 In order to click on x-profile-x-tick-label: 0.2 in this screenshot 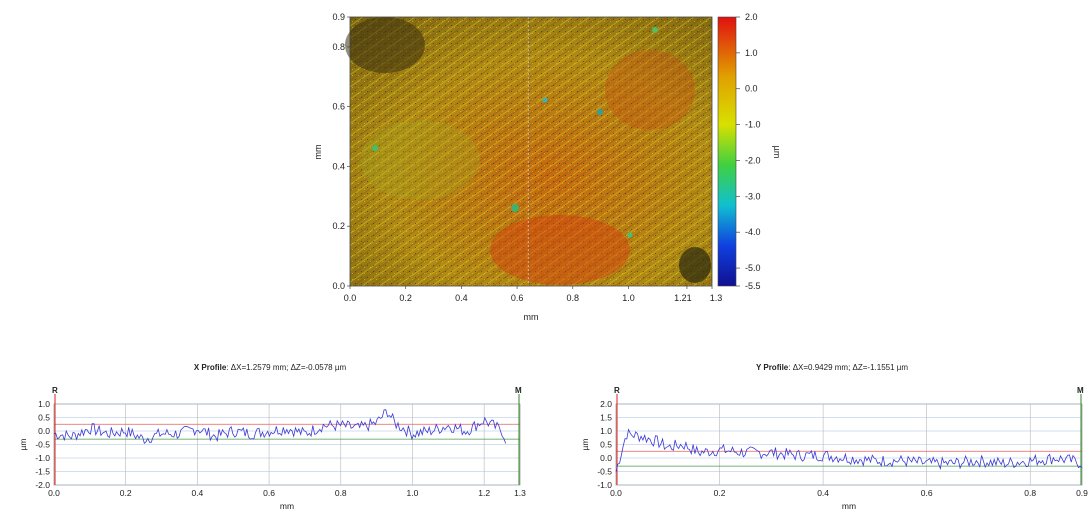, I will do `click(126, 493)`.